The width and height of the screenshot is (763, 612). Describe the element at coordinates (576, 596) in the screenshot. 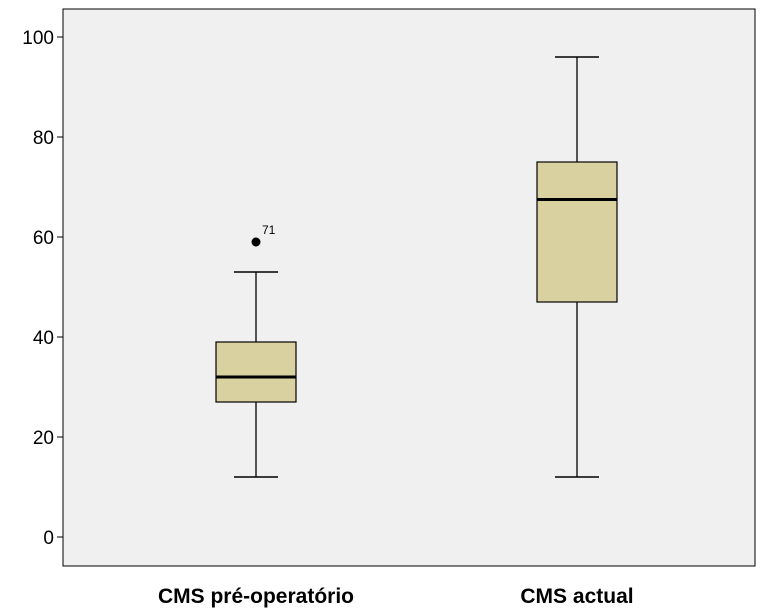

I see `category-label: CMS actual` at that location.